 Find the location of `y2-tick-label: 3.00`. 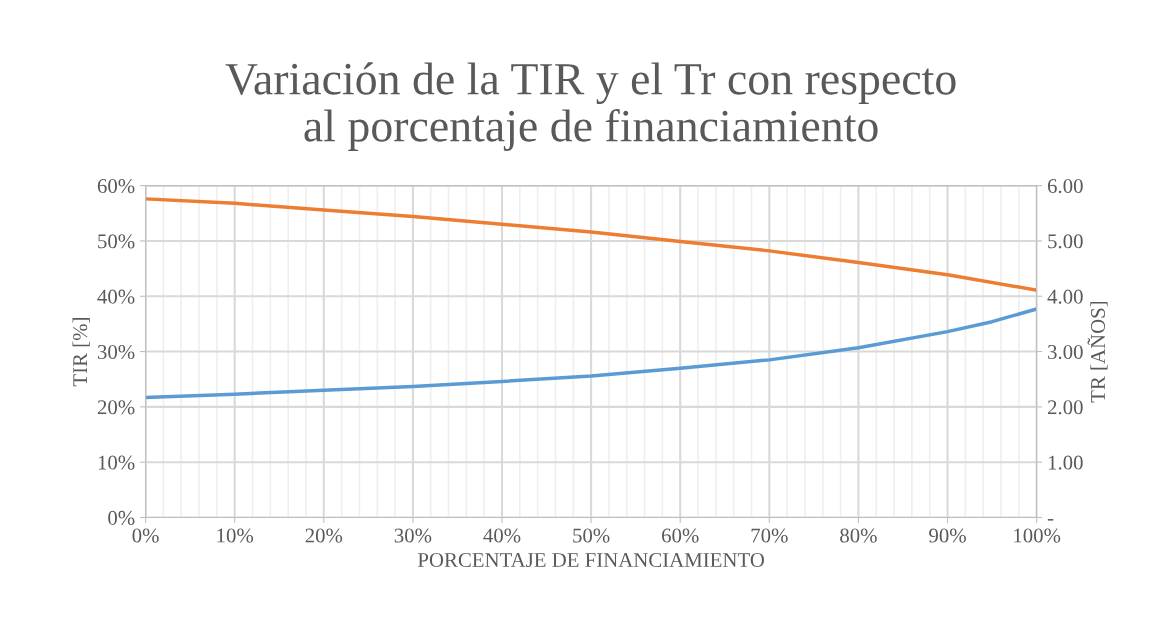

y2-tick-label: 3.00 is located at coordinates (1065, 352).